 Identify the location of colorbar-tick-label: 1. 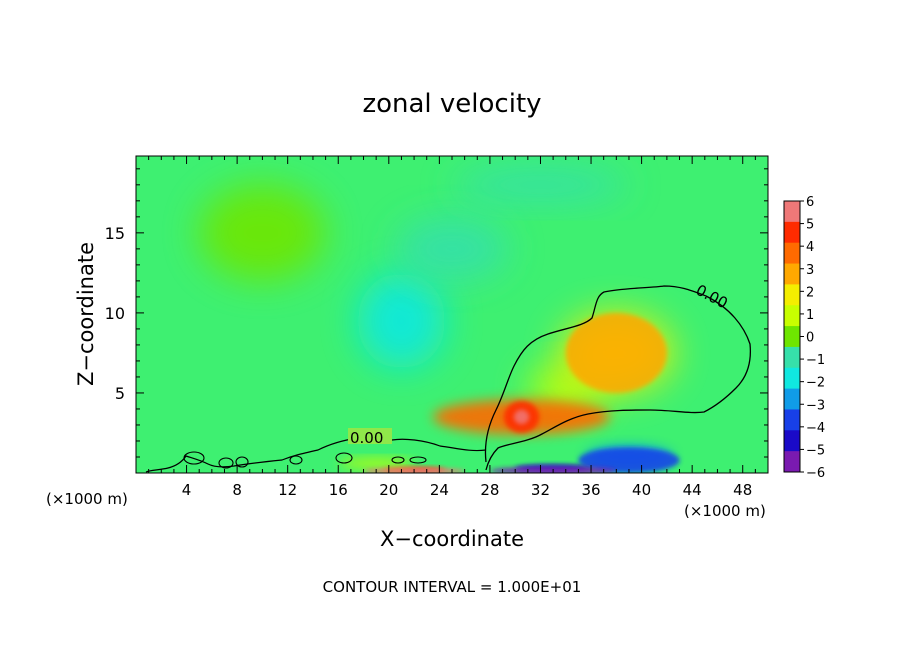
(810, 315).